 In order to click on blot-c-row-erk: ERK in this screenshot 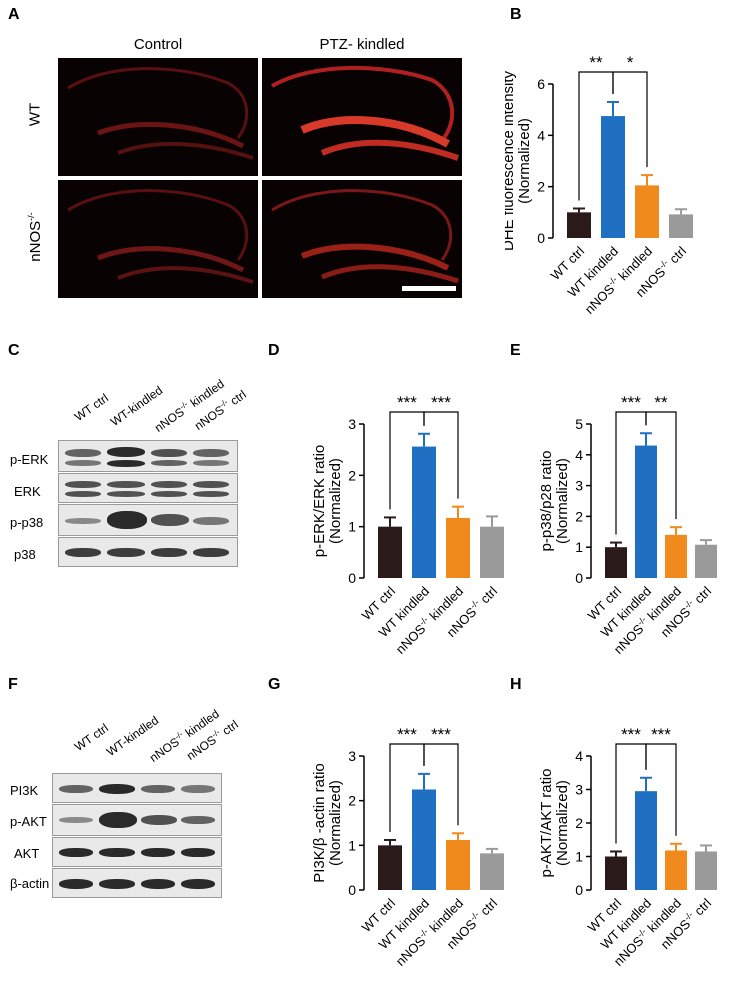, I will do `click(27, 491)`.